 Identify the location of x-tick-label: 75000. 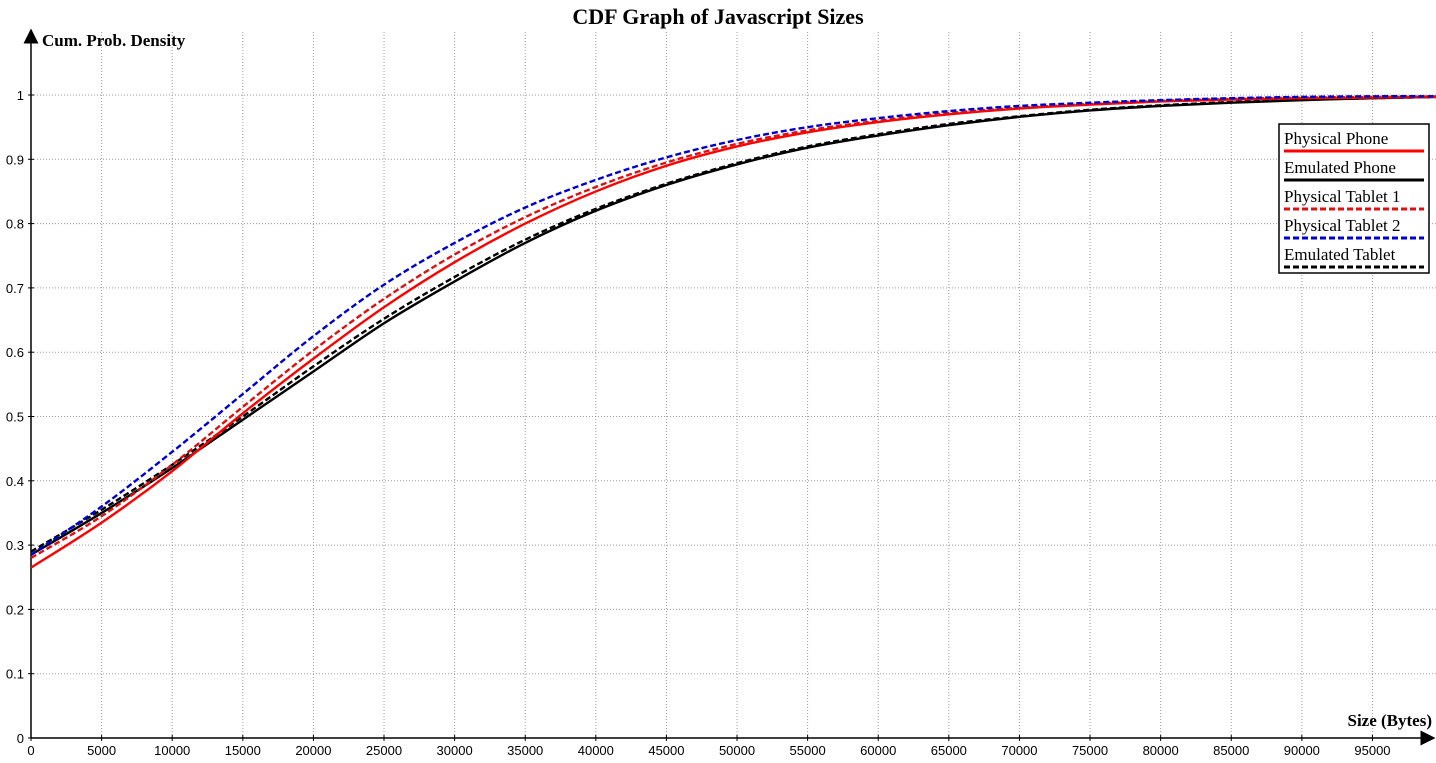
(1090, 750).